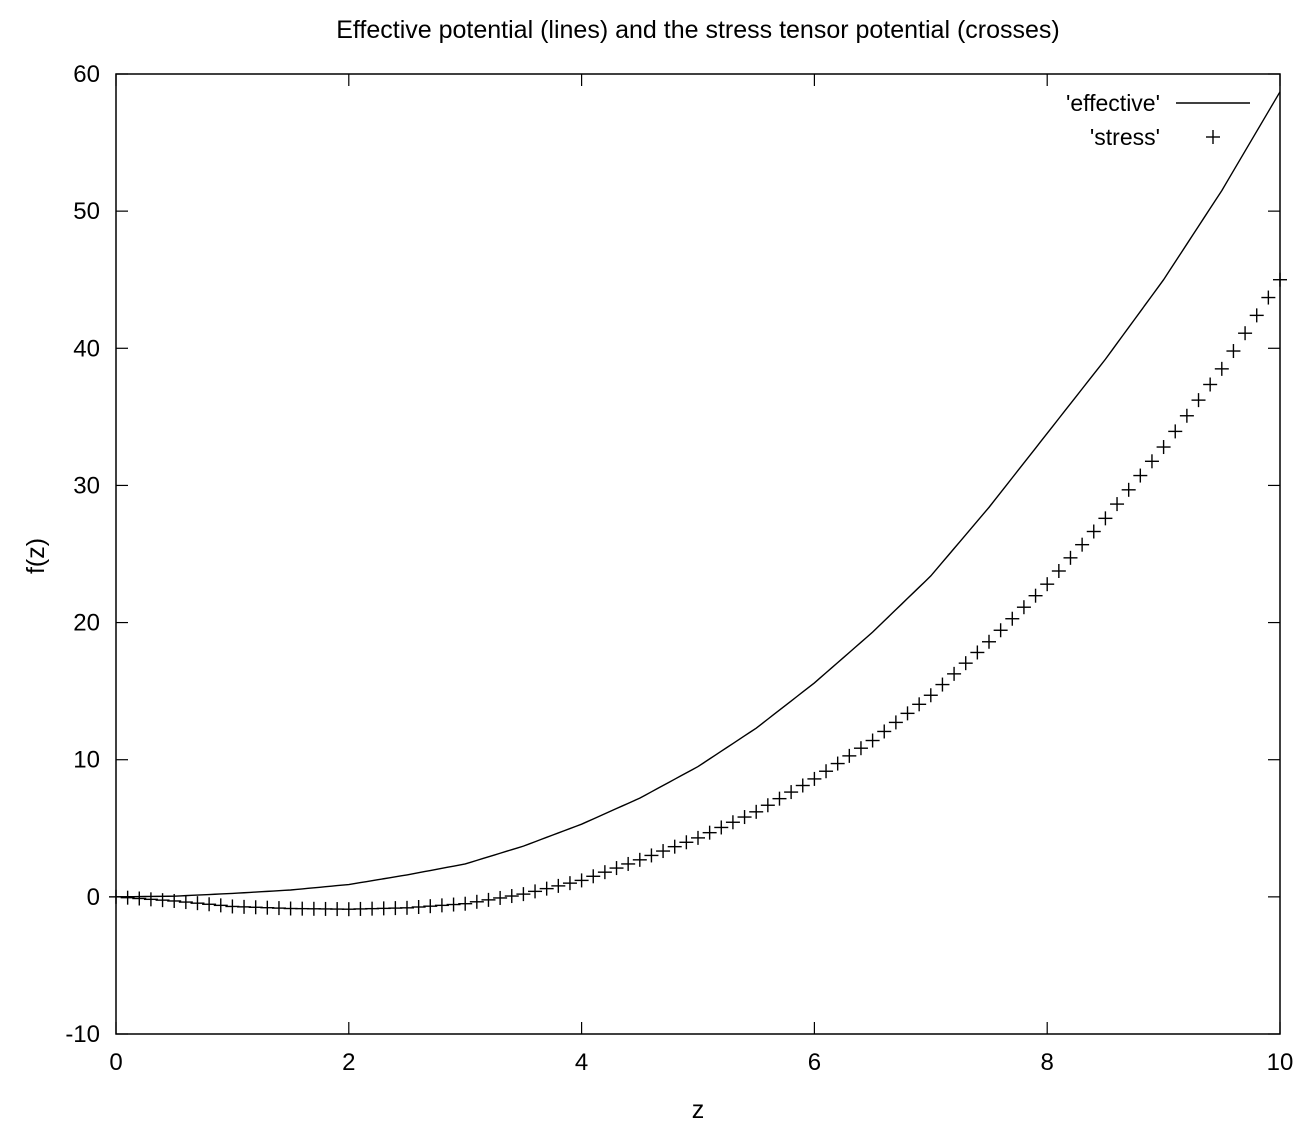 This screenshot has height=1131, width=1300. What do you see at coordinates (93, 897) in the screenshot?
I see `y-tick-label: 0` at bounding box center [93, 897].